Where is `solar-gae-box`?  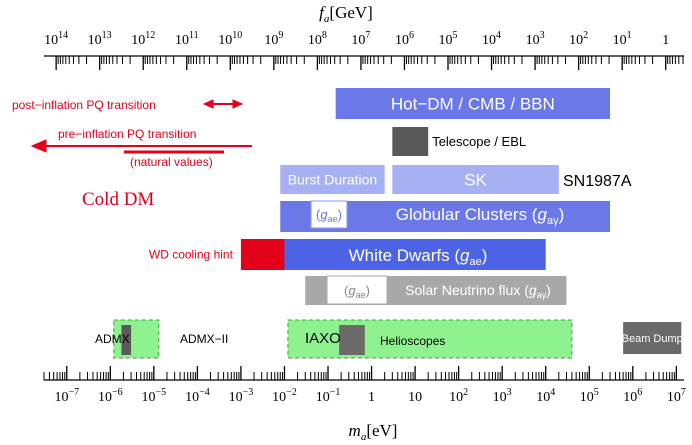
solar-gae-box is located at coordinates (357, 290).